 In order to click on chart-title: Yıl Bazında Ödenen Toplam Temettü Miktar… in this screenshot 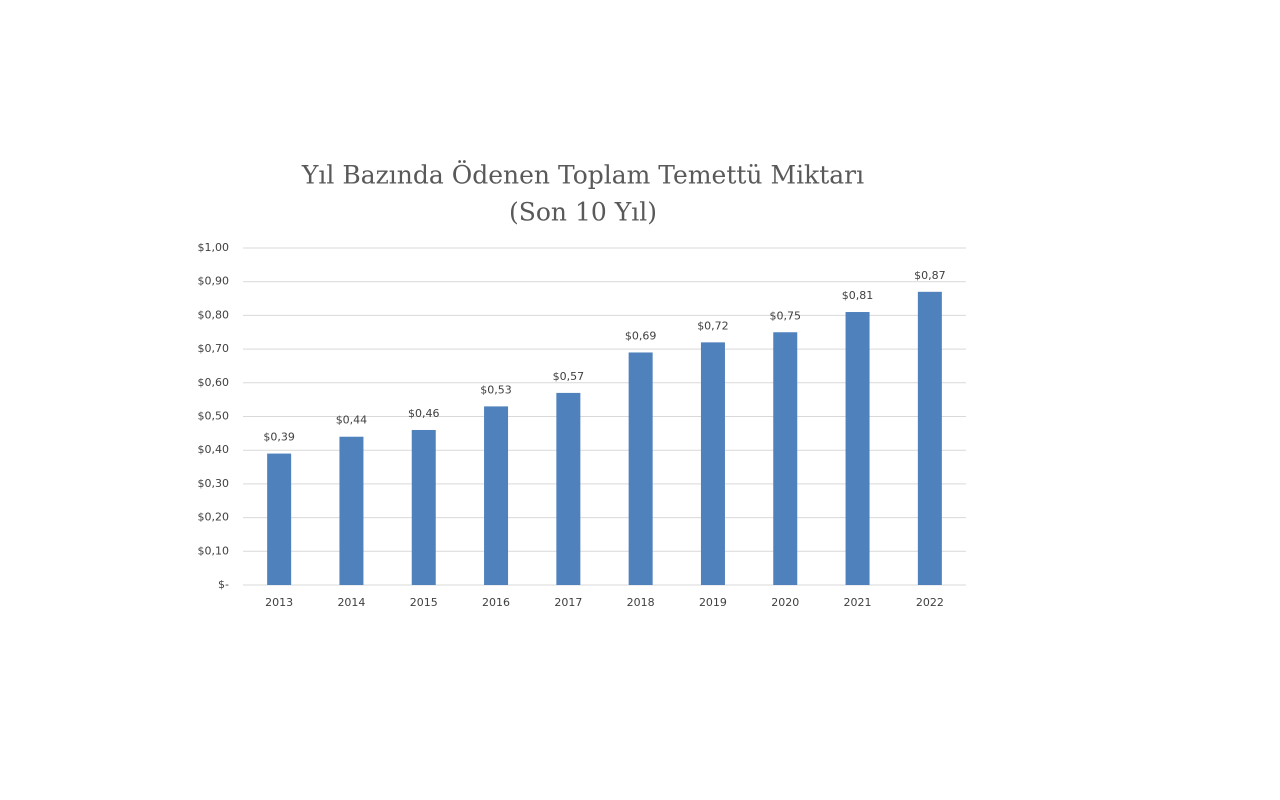, I will do `click(582, 175)`.